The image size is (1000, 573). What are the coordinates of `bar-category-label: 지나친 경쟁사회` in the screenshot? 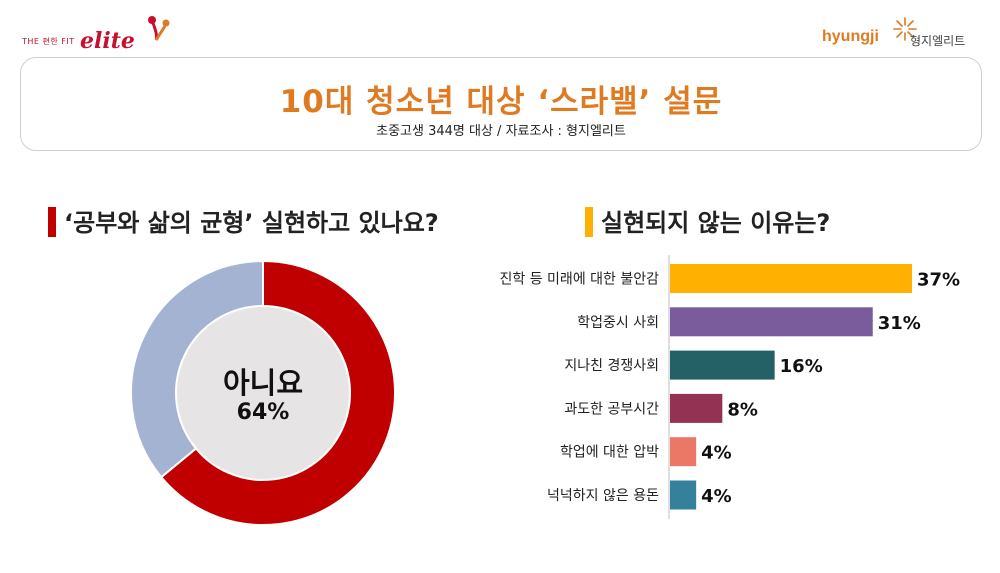 It's located at (611, 366).